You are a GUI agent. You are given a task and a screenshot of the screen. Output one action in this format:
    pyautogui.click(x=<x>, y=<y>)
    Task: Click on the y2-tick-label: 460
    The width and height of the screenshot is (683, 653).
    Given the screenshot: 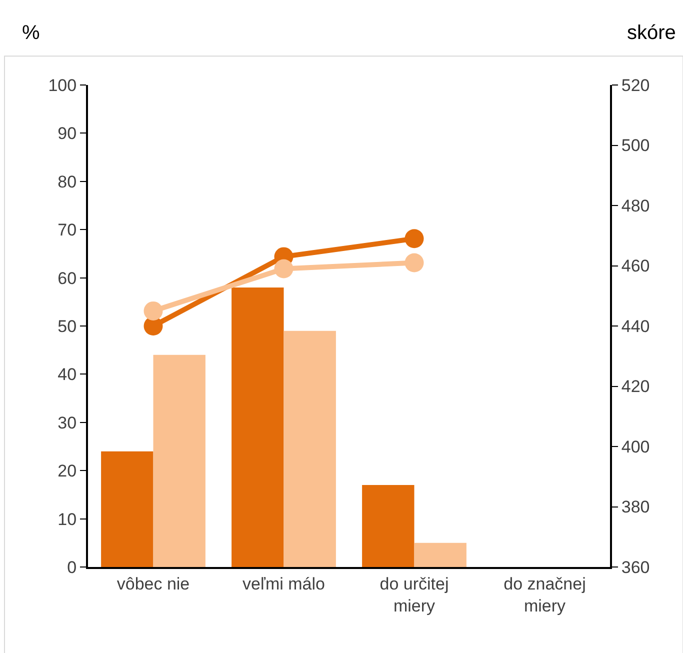 What is the action you would take?
    pyautogui.click(x=635, y=266)
    